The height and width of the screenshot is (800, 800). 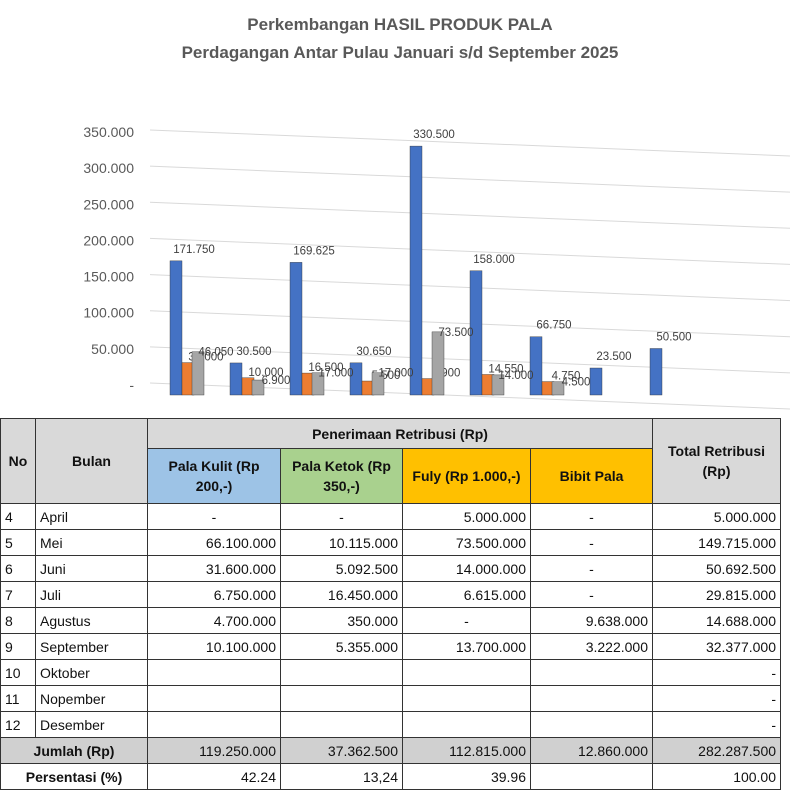 What do you see at coordinates (591, 750) in the screenshot?
I see `table-cell: 12.860.000` at bounding box center [591, 750].